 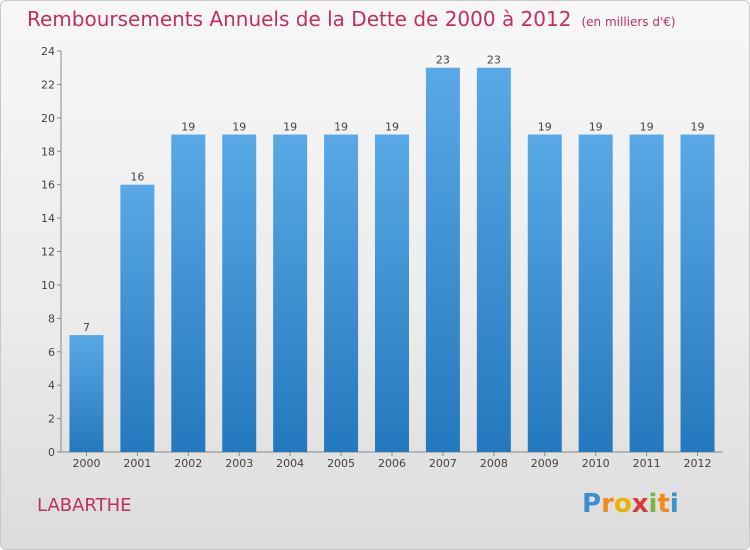 I want to click on logo-letter: r, so click(x=607, y=504).